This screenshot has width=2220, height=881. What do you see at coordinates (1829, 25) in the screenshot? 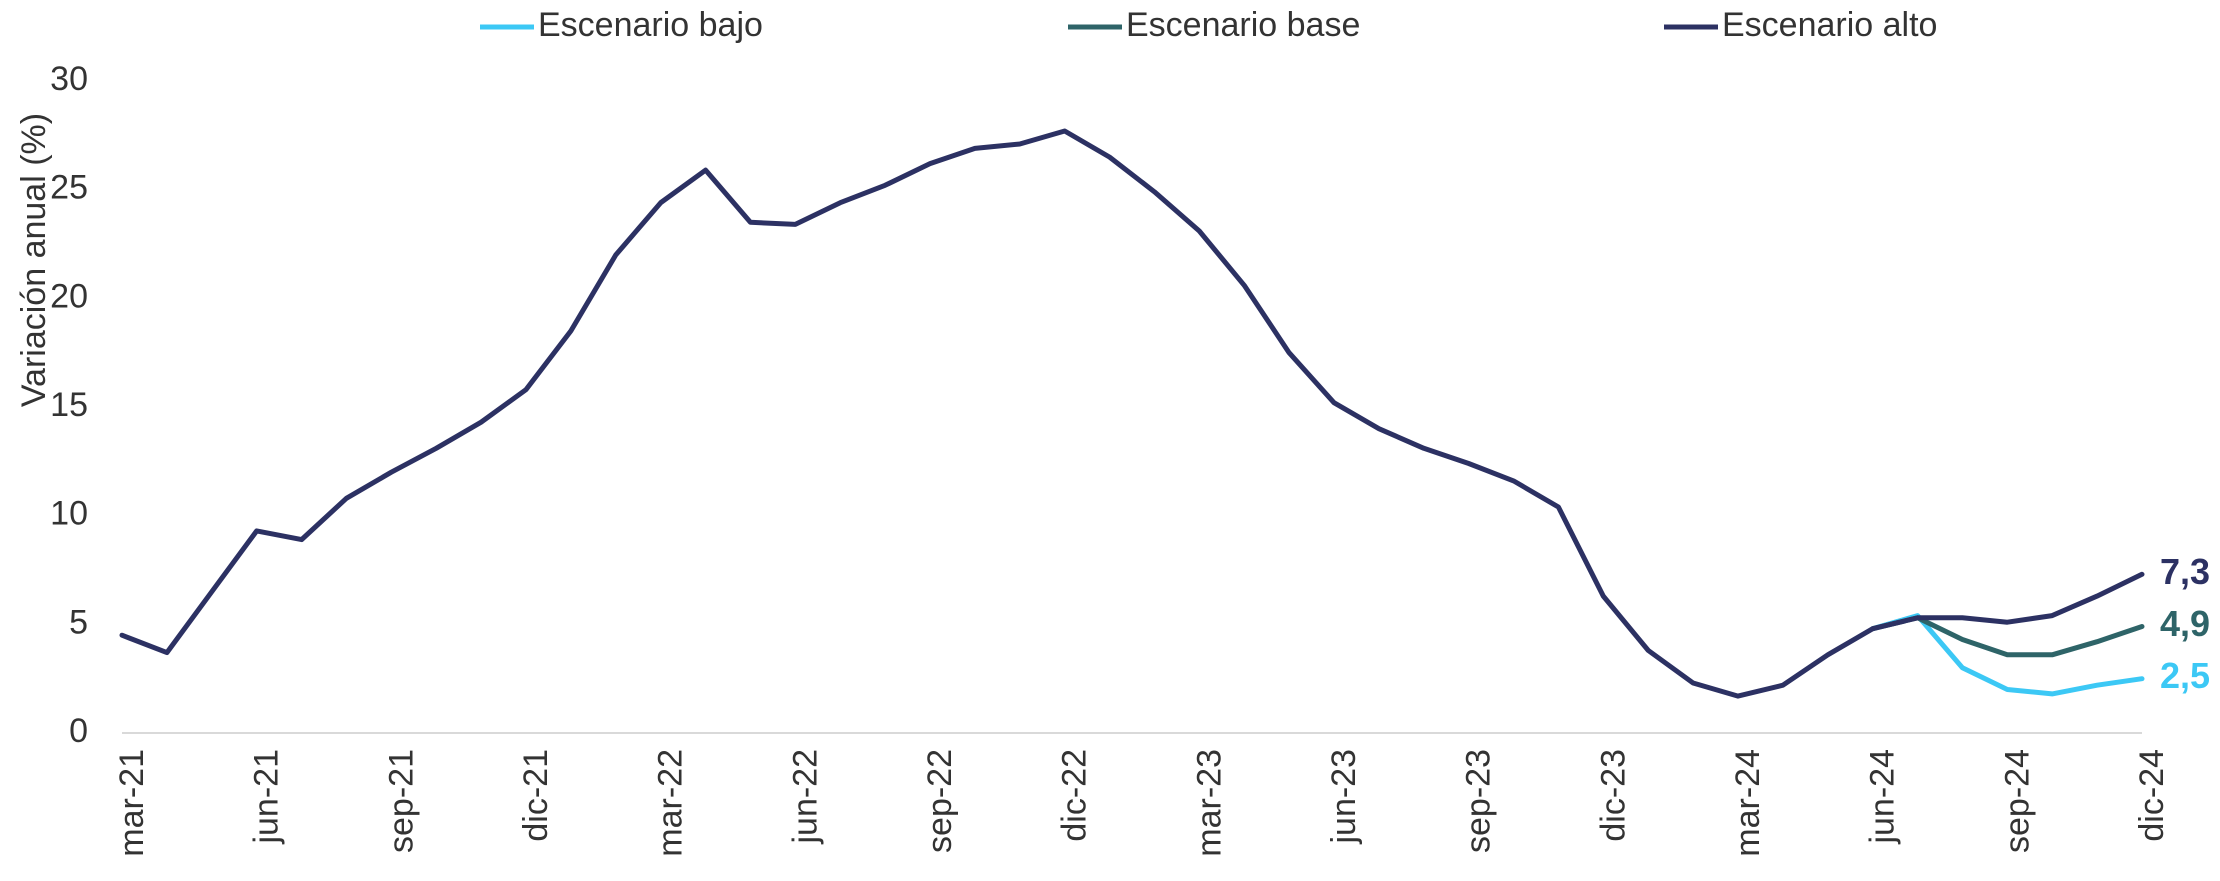
I see `legend-label: Escenario alto` at bounding box center [1829, 25].